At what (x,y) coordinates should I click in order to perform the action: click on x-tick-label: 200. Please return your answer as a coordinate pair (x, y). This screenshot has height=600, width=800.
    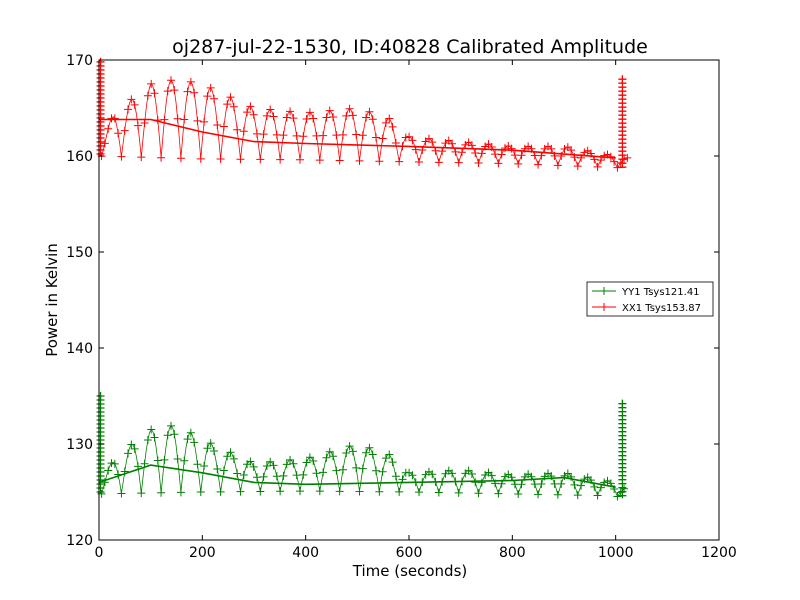
    Looking at the image, I should click on (202, 553).